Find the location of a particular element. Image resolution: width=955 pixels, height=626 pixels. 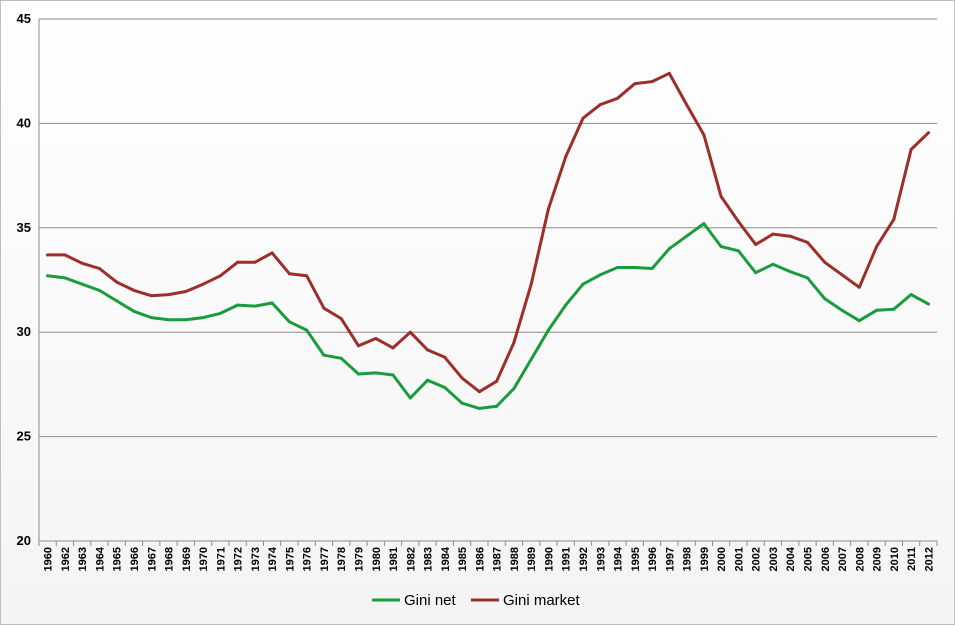

x-tick-label: 1999 is located at coordinates (705, 559).